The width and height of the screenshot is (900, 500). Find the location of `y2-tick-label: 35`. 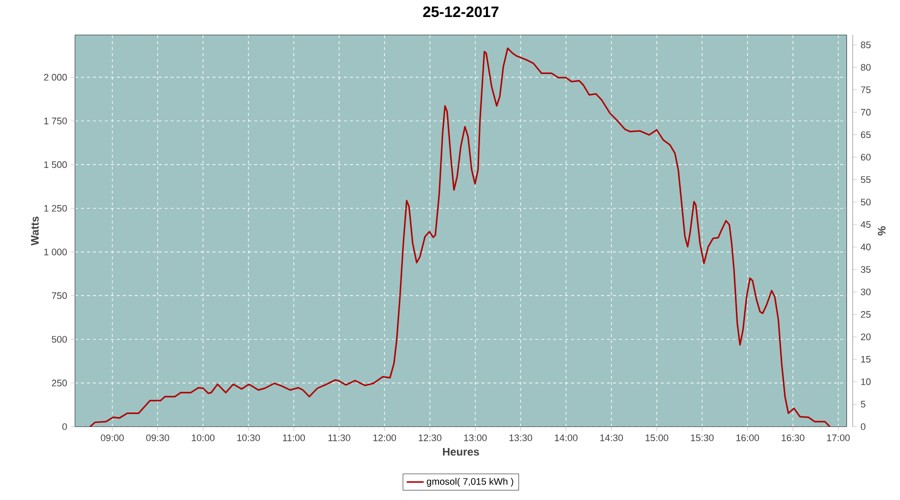

y2-tick-label: 35 is located at coordinates (865, 269).